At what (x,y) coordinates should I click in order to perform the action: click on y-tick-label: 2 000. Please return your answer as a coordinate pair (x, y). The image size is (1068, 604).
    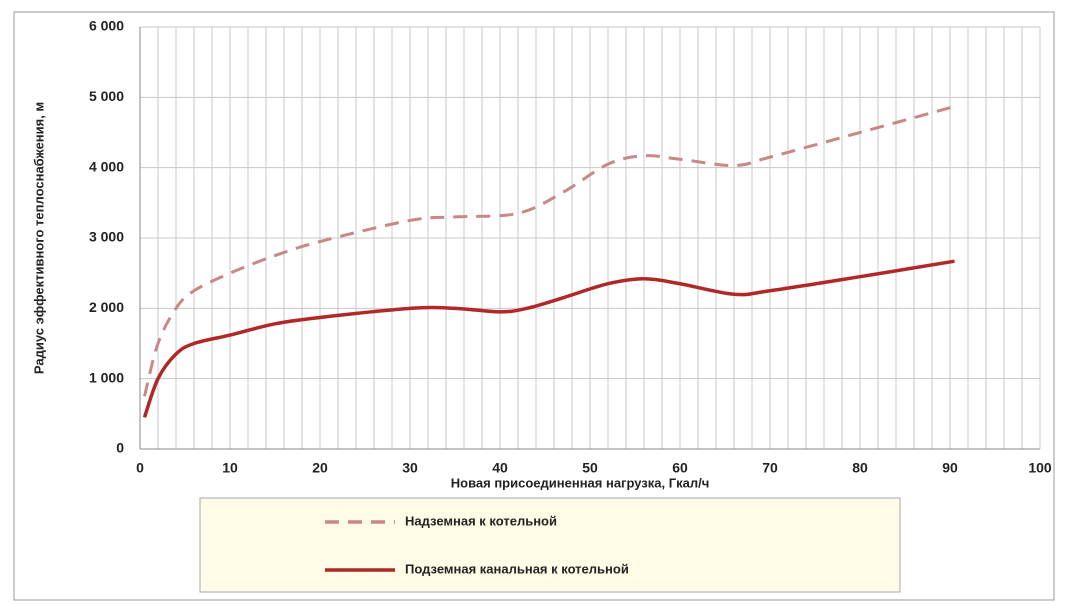
    Looking at the image, I should click on (106, 307).